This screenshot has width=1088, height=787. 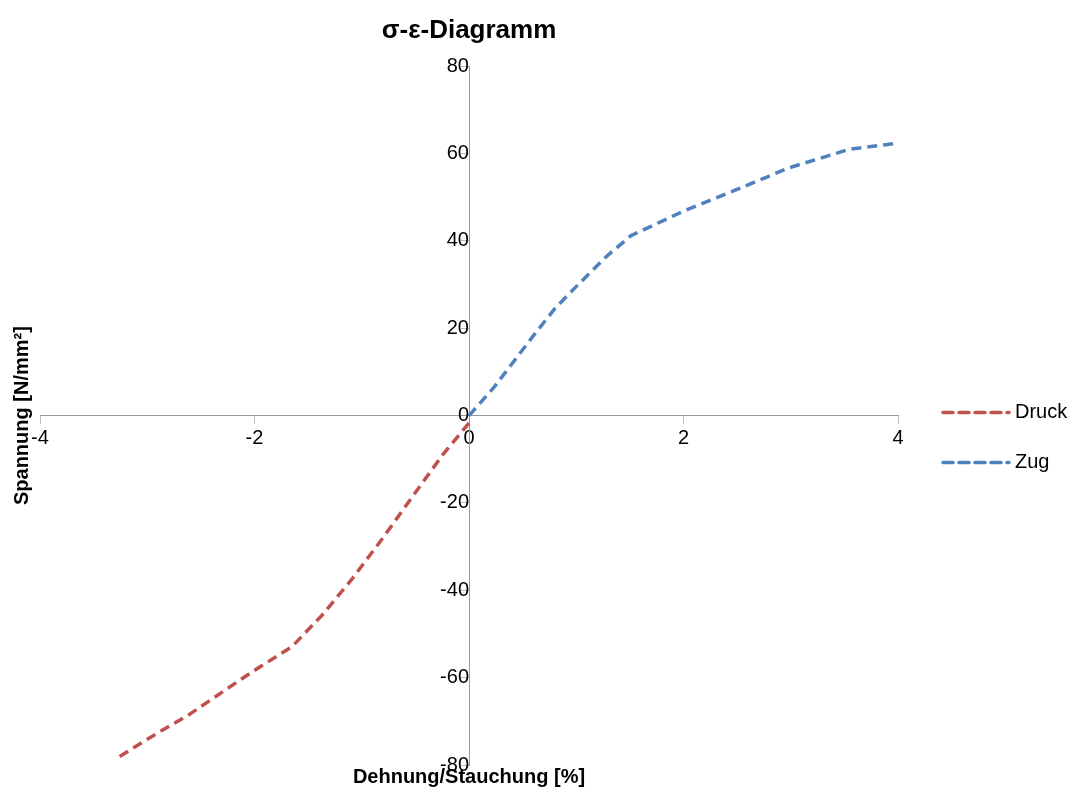 What do you see at coordinates (457, 152) in the screenshot?
I see `y-tick-label: 60` at bounding box center [457, 152].